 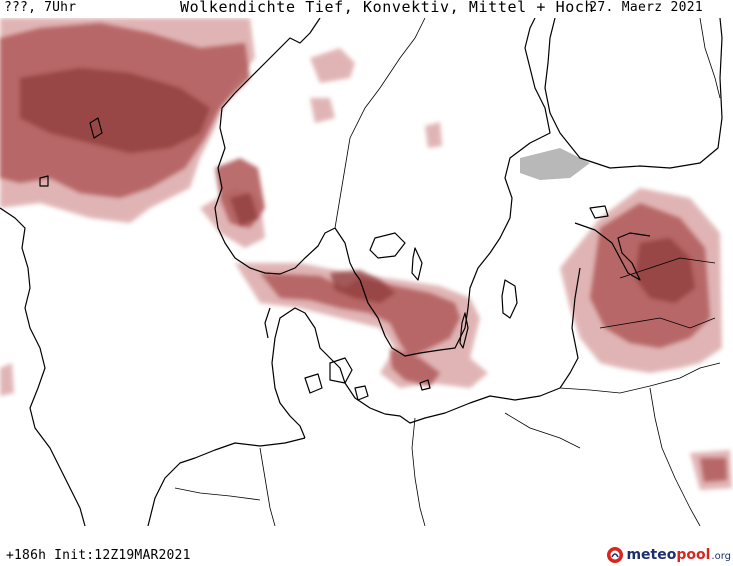 What do you see at coordinates (646, 7) in the screenshot?
I see `forecast-date: 27. Maerz 2021` at bounding box center [646, 7].